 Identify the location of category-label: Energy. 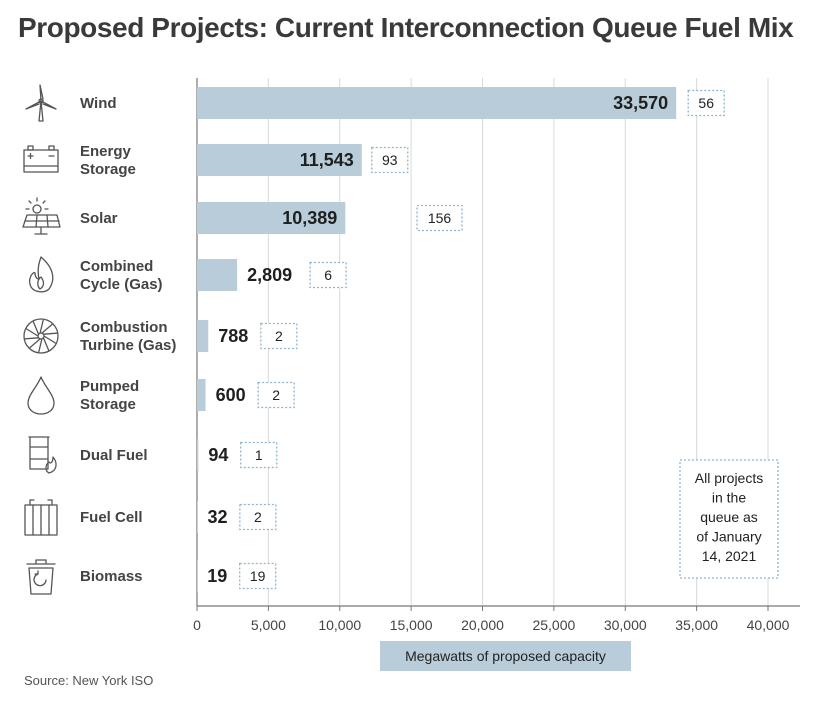
(106, 151).